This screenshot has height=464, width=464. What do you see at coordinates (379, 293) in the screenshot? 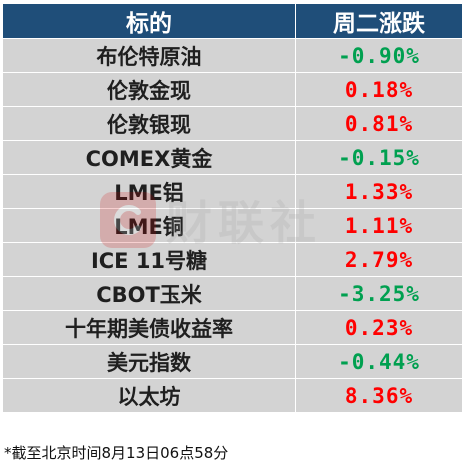
I see `change-value: -3.25%` at bounding box center [379, 293].